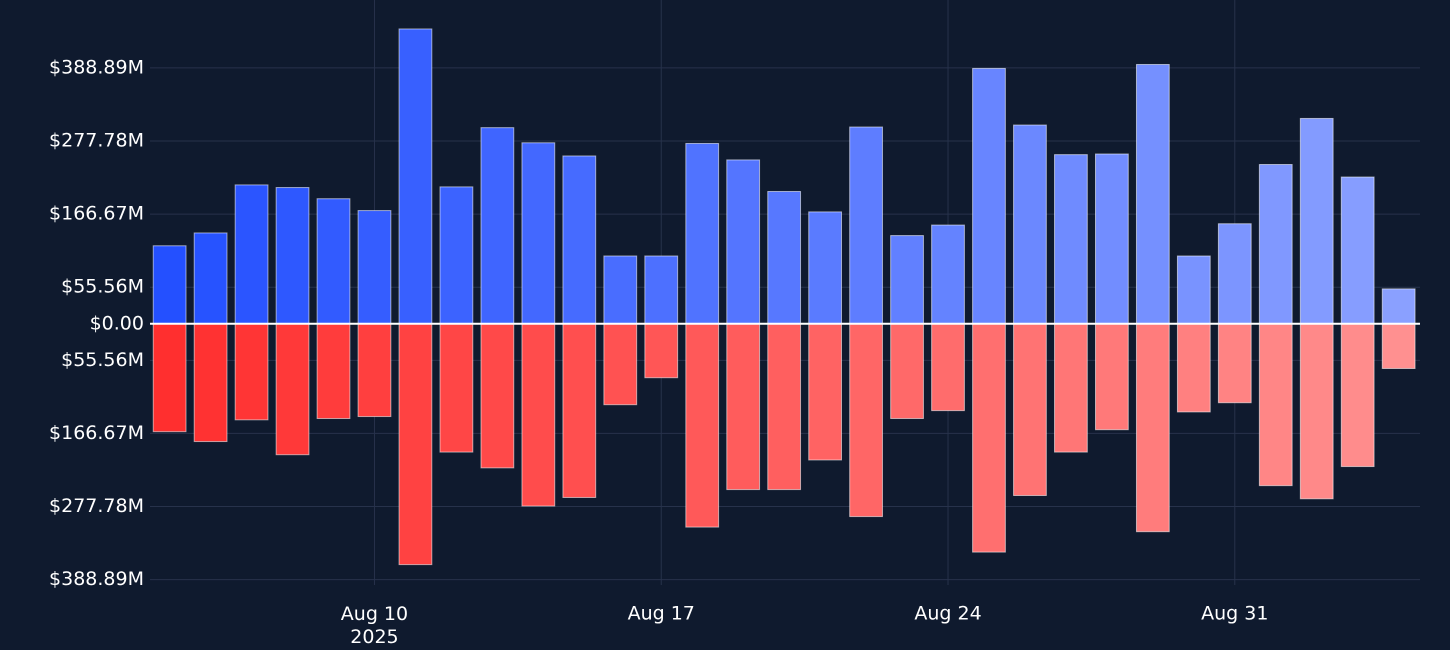 The width and height of the screenshot is (1450, 650). Describe the element at coordinates (1234, 614) in the screenshot. I see `x-tick-label: Aug 31` at that location.